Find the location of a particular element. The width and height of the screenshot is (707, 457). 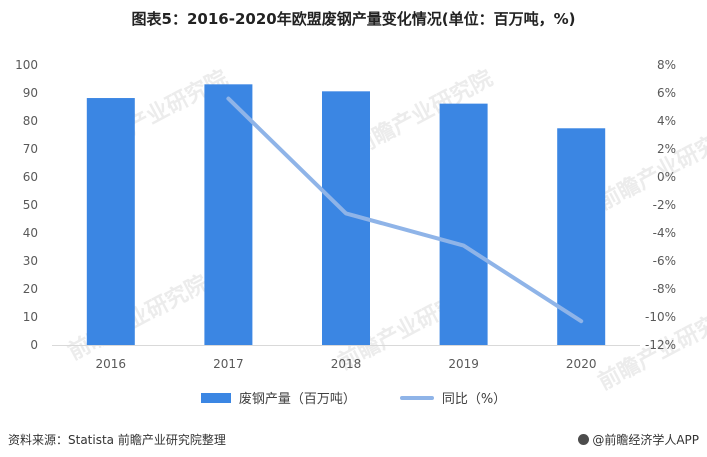

left-tick-label: 30 is located at coordinates (30, 261).